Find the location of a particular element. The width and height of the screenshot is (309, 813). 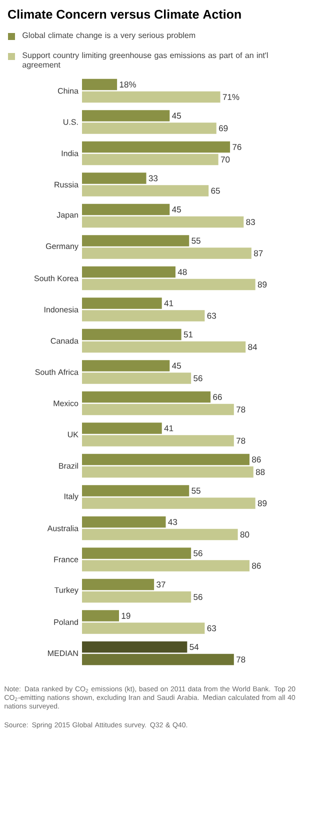

y-tick-label: Australia is located at coordinates (62, 528).